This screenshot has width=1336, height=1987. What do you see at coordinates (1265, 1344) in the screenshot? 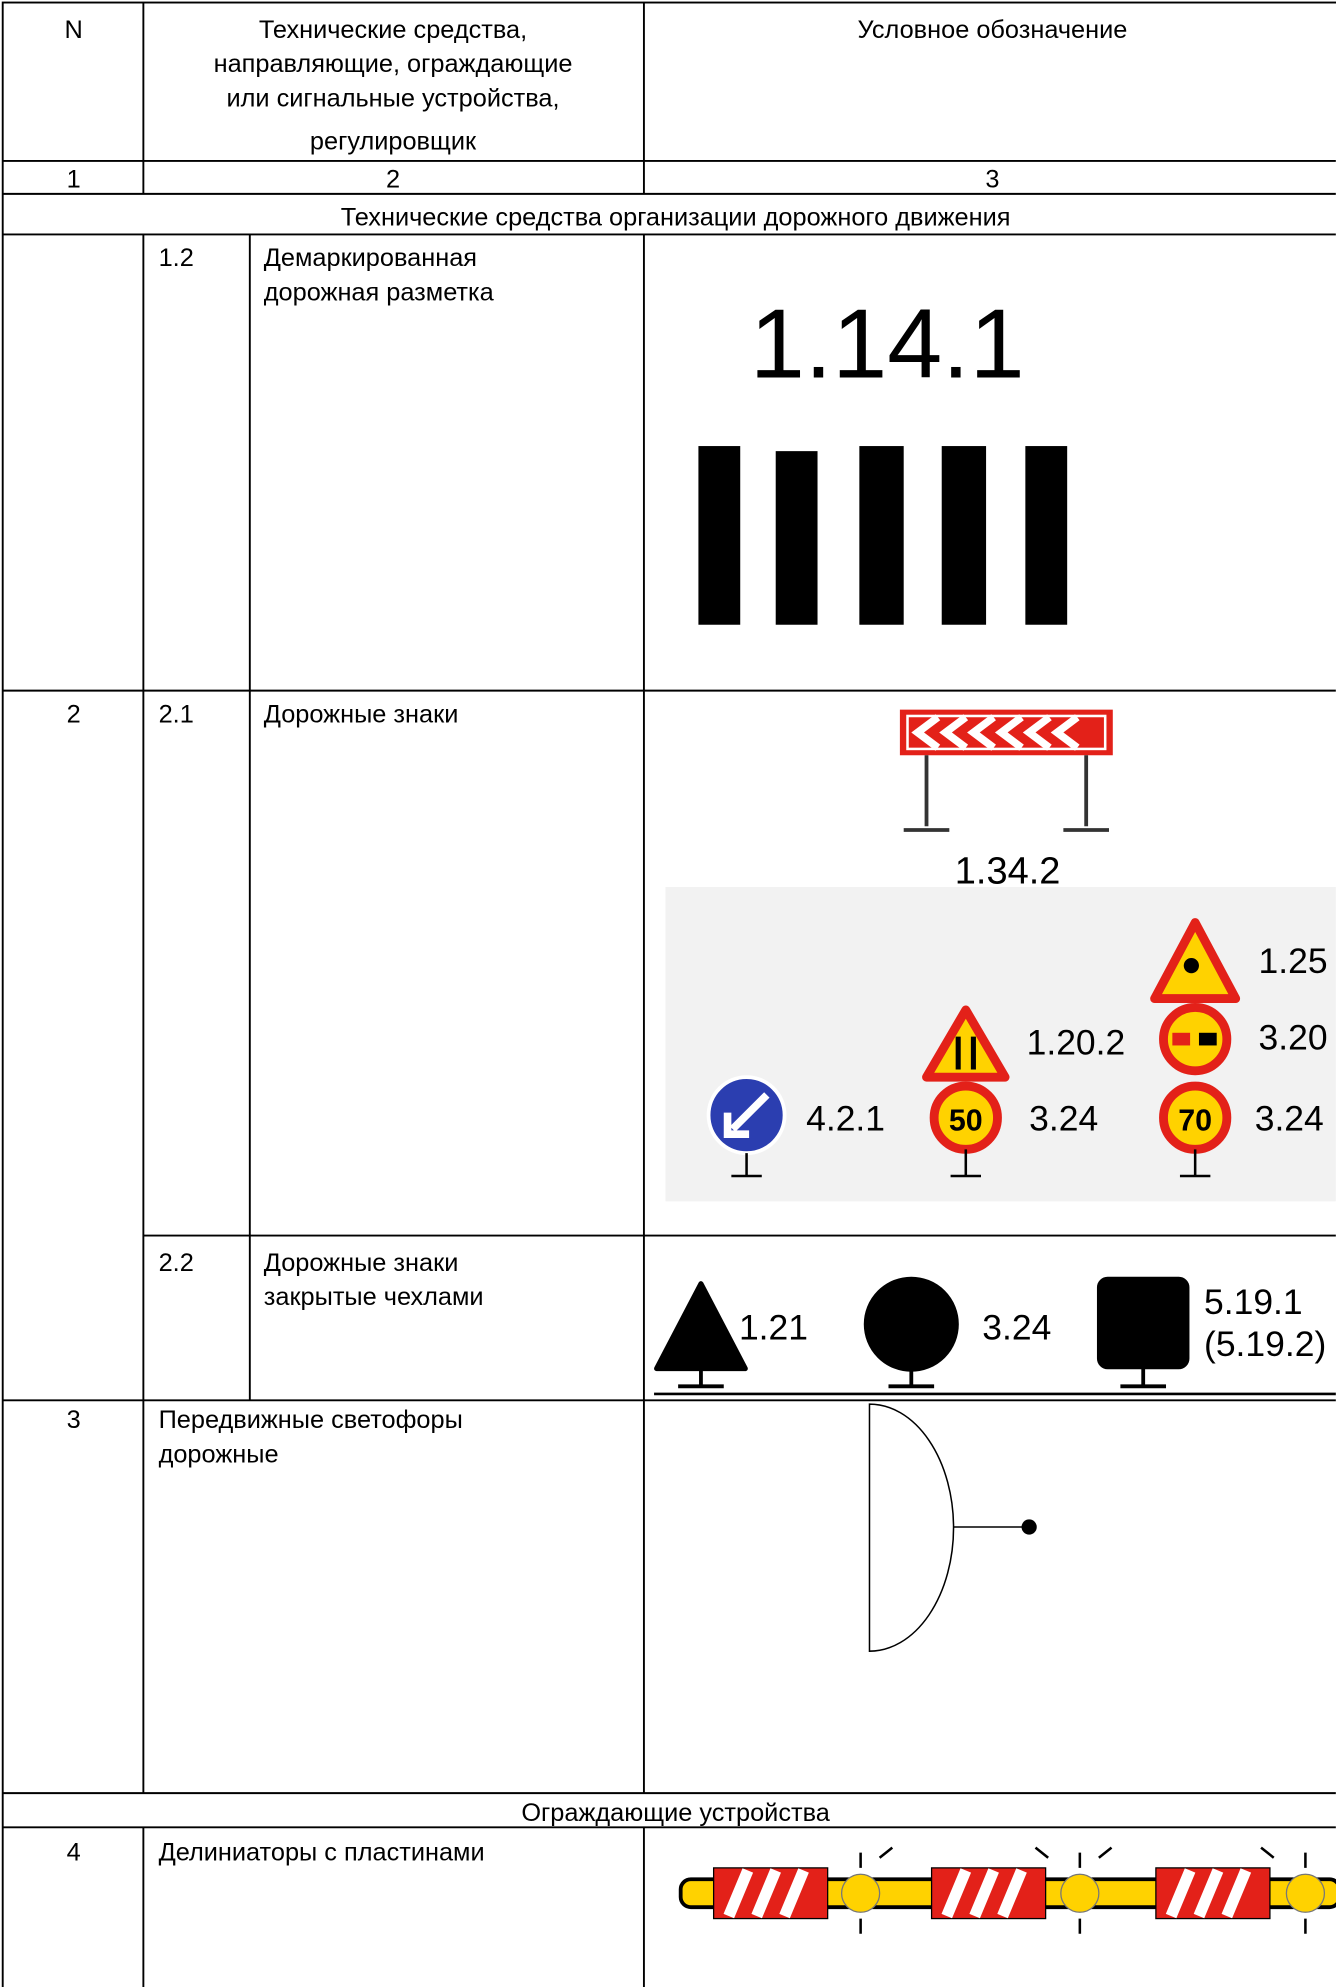
I see `sign-label: (5.19.2)` at bounding box center [1265, 1344].